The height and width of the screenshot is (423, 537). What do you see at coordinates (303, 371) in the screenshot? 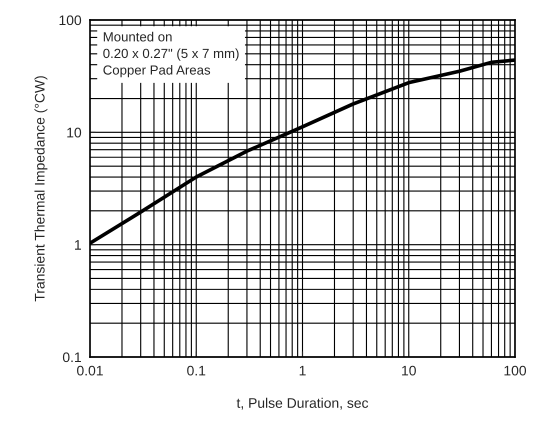
I see `x-tick-label: 1` at bounding box center [303, 371].